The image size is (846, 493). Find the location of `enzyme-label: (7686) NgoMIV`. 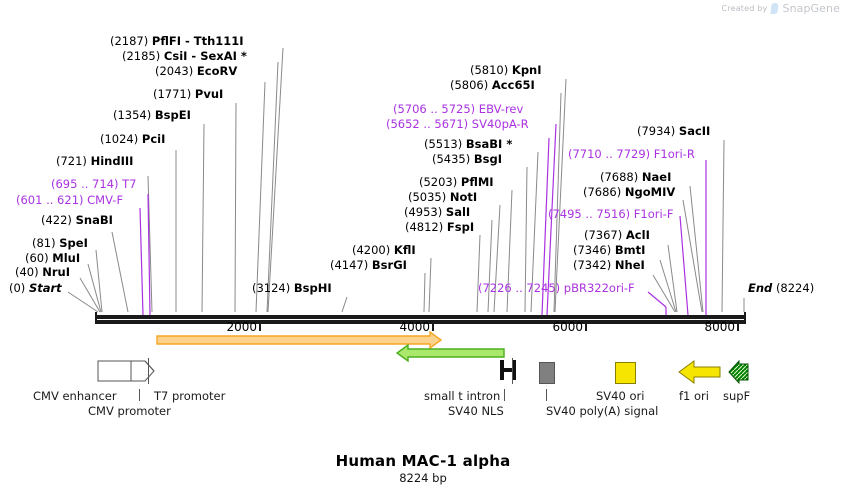

enzyme-label: (7686) NgoMIV is located at coordinates (629, 192).